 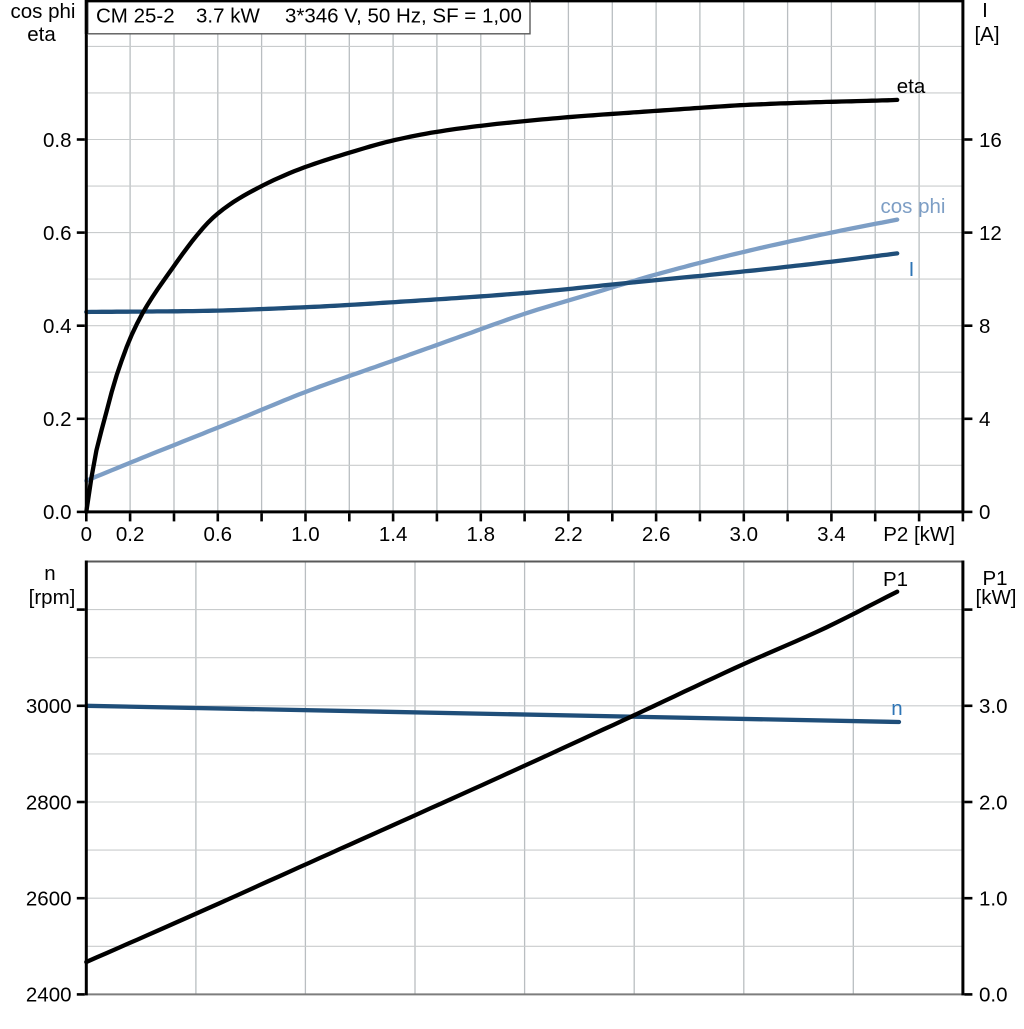 What do you see at coordinates (993, 802) in the screenshot?
I see `svg-text: 2.0` at bounding box center [993, 802].